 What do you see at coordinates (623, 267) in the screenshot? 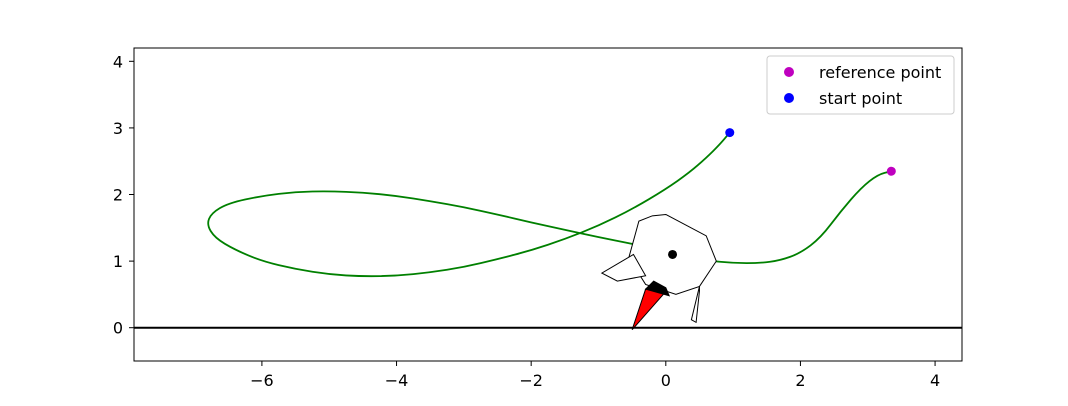
I see `vehicle-left-leg` at bounding box center [623, 267].